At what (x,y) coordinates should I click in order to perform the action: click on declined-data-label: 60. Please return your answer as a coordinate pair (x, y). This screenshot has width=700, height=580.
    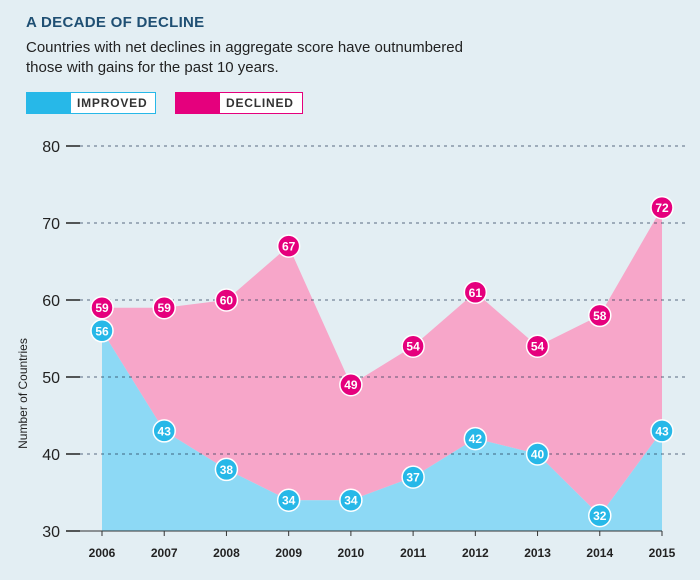
    Looking at the image, I should click on (227, 301).